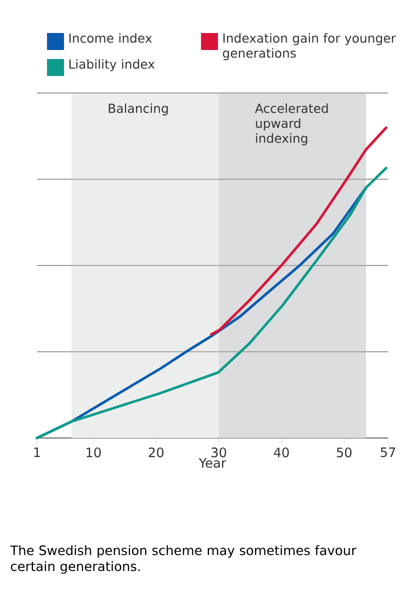 The height and width of the screenshot is (599, 416). What do you see at coordinates (110, 38) in the screenshot?
I see `legend-label: Income index` at bounding box center [110, 38].